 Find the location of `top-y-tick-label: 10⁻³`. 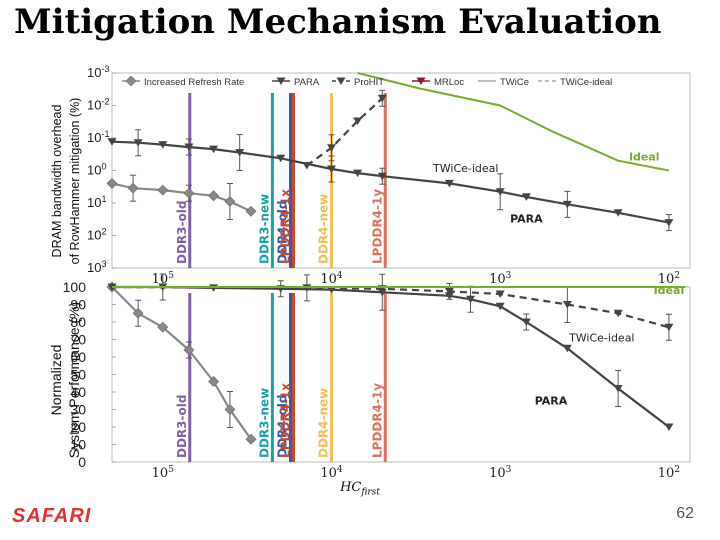

top-y-tick-label: 10⁻³ is located at coordinates (98, 72).